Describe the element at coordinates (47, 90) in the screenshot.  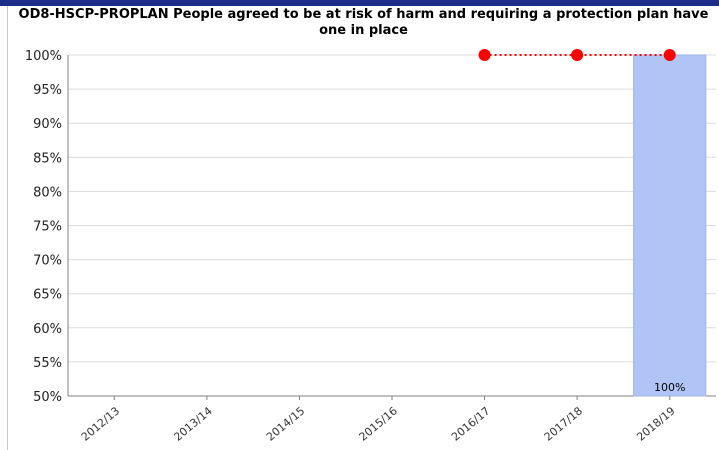
I see `y-tick-label: 95%` at that location.